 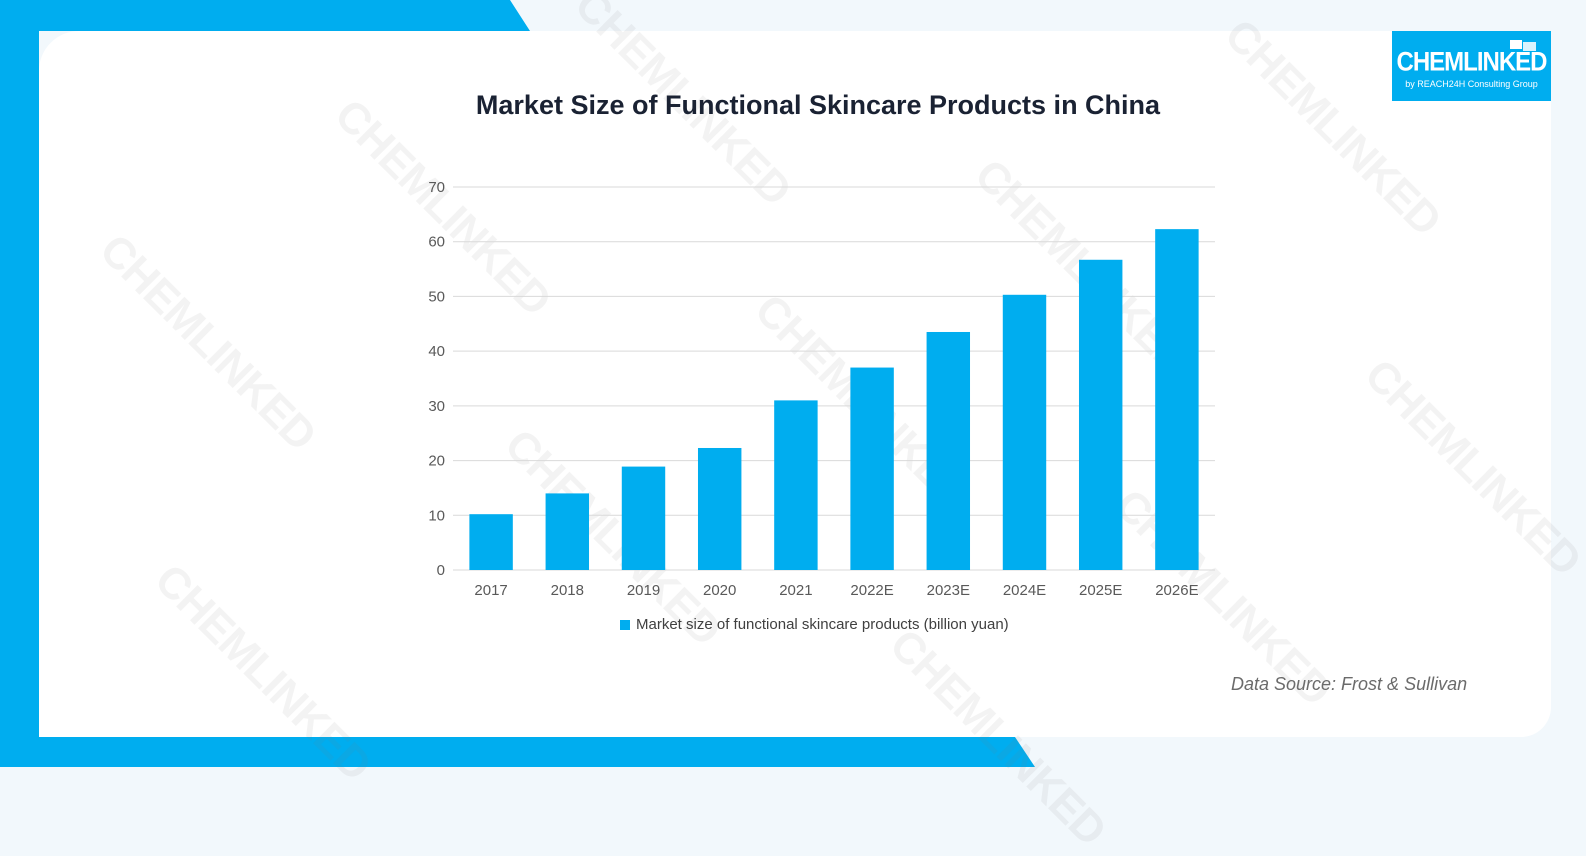 What do you see at coordinates (436, 242) in the screenshot?
I see `y-tick-label: 60` at bounding box center [436, 242].